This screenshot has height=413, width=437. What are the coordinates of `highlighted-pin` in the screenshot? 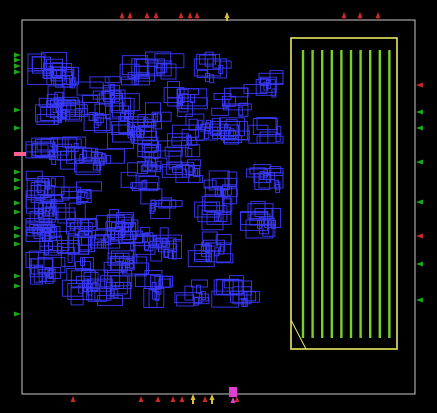 It's located at (233, 392).